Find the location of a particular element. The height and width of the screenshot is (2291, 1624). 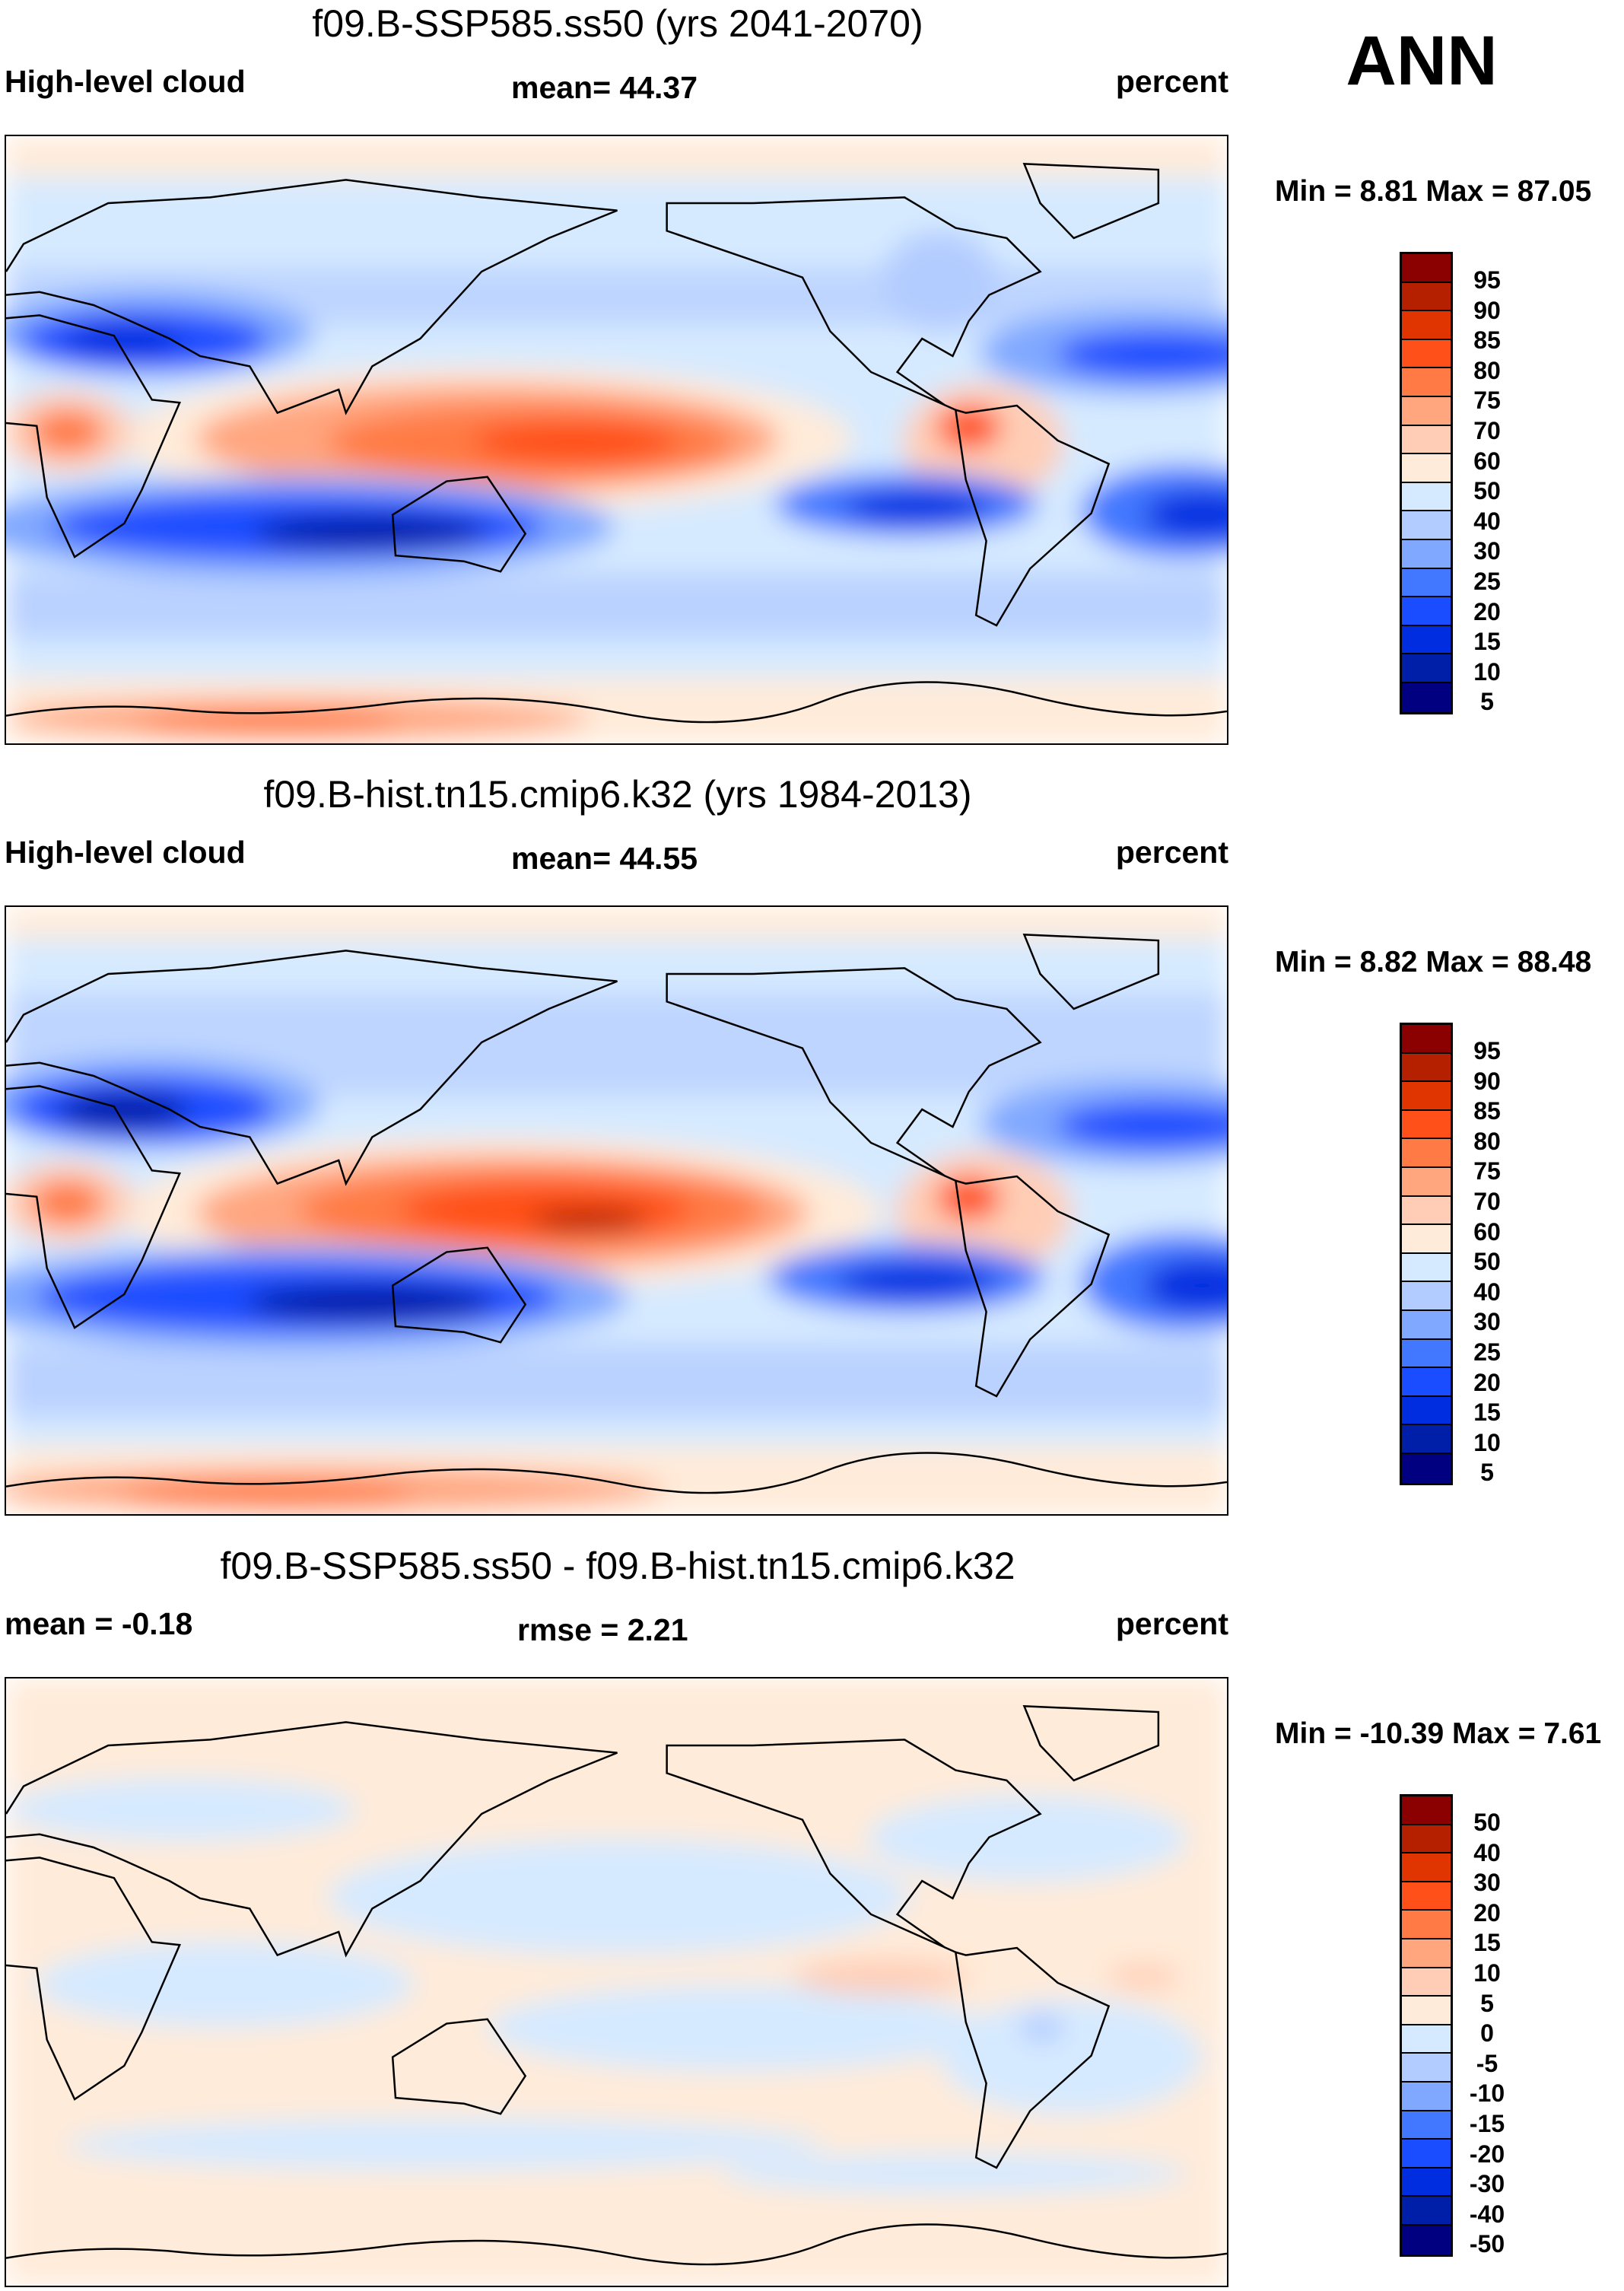

colorbar-label: -50 is located at coordinates (1487, 2244).